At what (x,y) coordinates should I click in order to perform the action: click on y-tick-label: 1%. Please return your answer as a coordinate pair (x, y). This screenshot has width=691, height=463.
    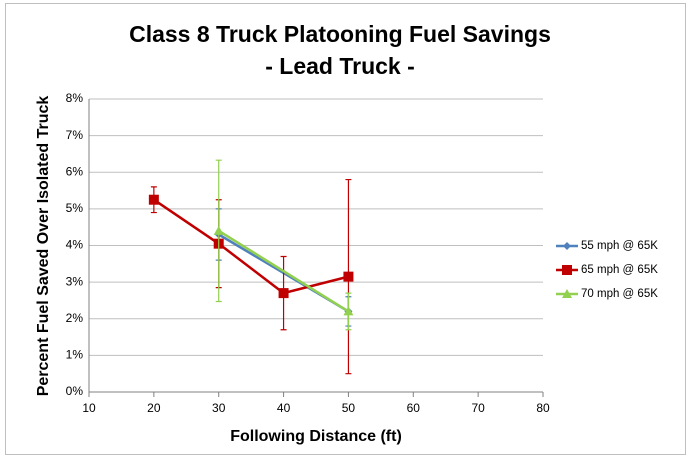
    Looking at the image, I should click on (75, 355).